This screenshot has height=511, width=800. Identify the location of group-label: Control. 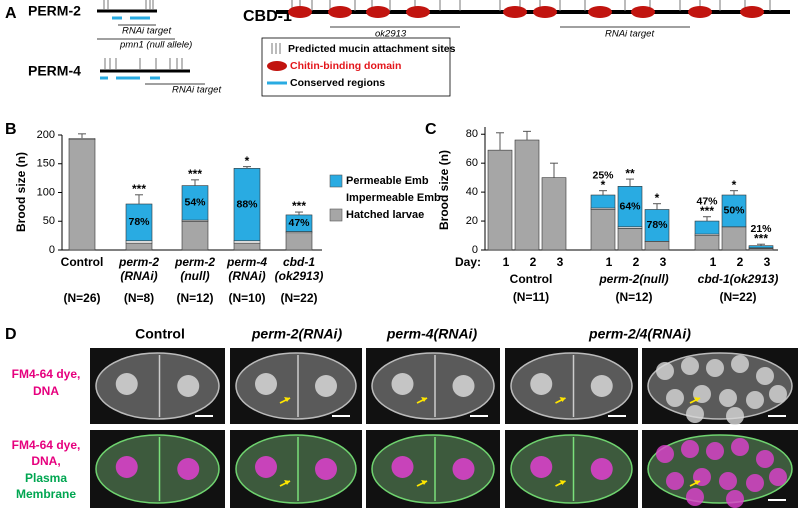
(531, 279).